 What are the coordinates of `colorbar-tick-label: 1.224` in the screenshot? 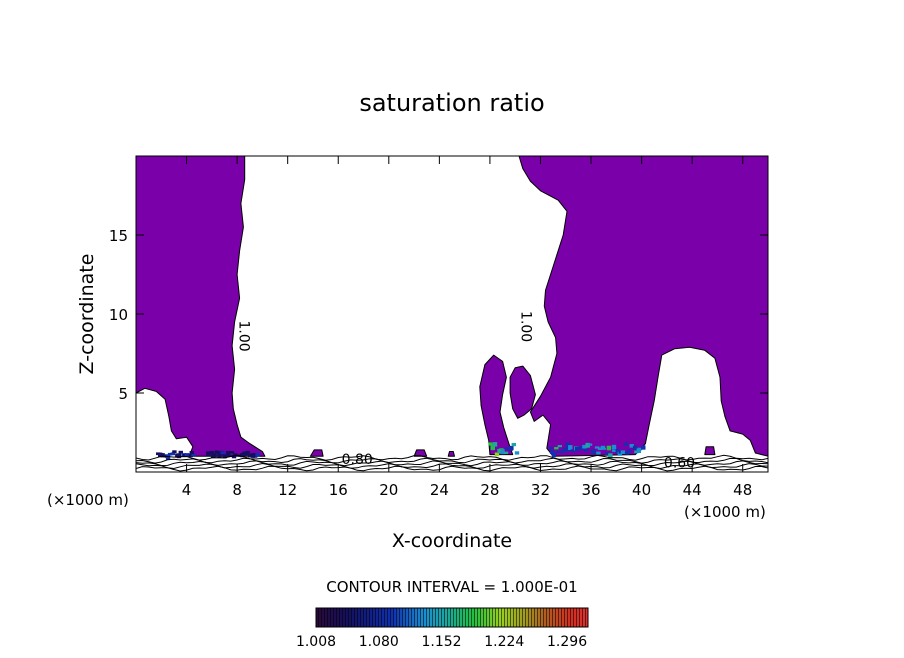 It's located at (504, 642).